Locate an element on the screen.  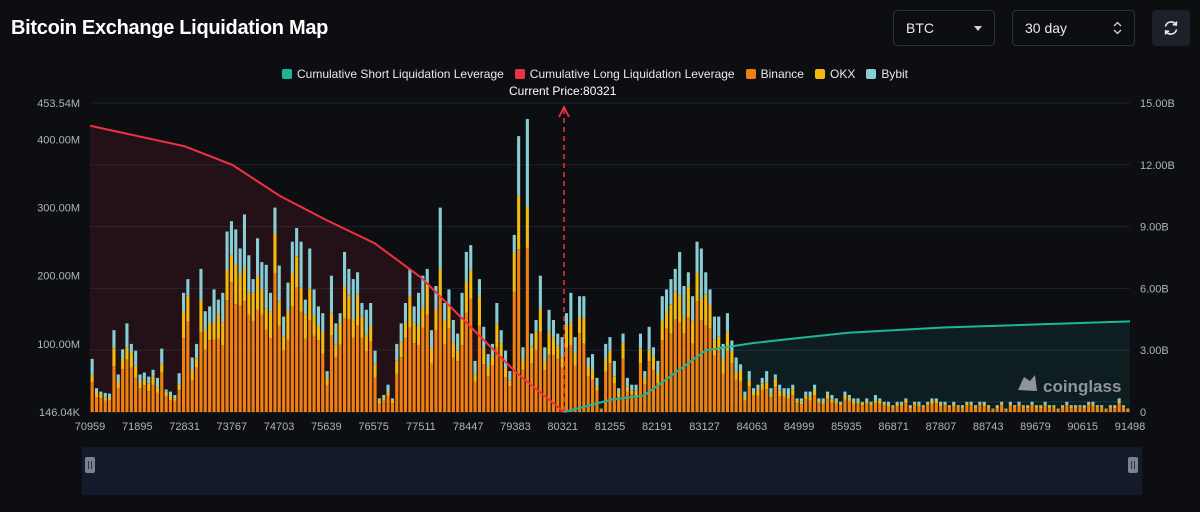
y-left-tick-label: 453.54M is located at coordinates (58, 104).